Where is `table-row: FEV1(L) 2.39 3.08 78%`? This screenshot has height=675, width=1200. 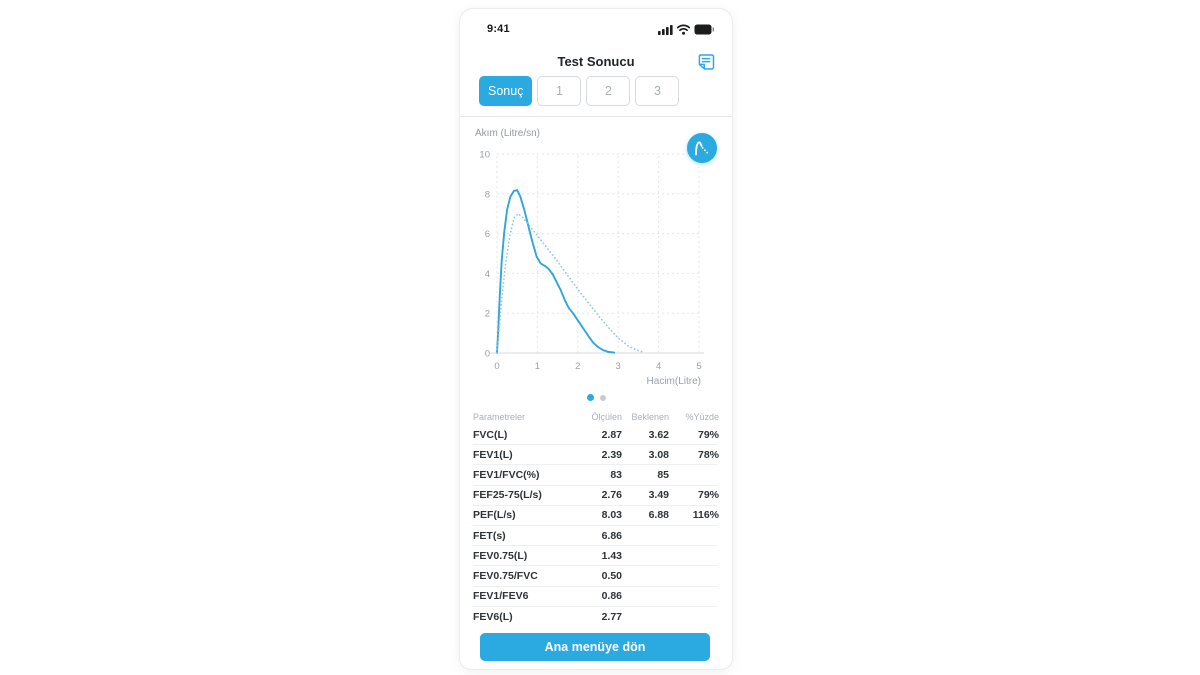
table-row: FEV1(L) 2.39 3.08 78% is located at coordinates (596, 455).